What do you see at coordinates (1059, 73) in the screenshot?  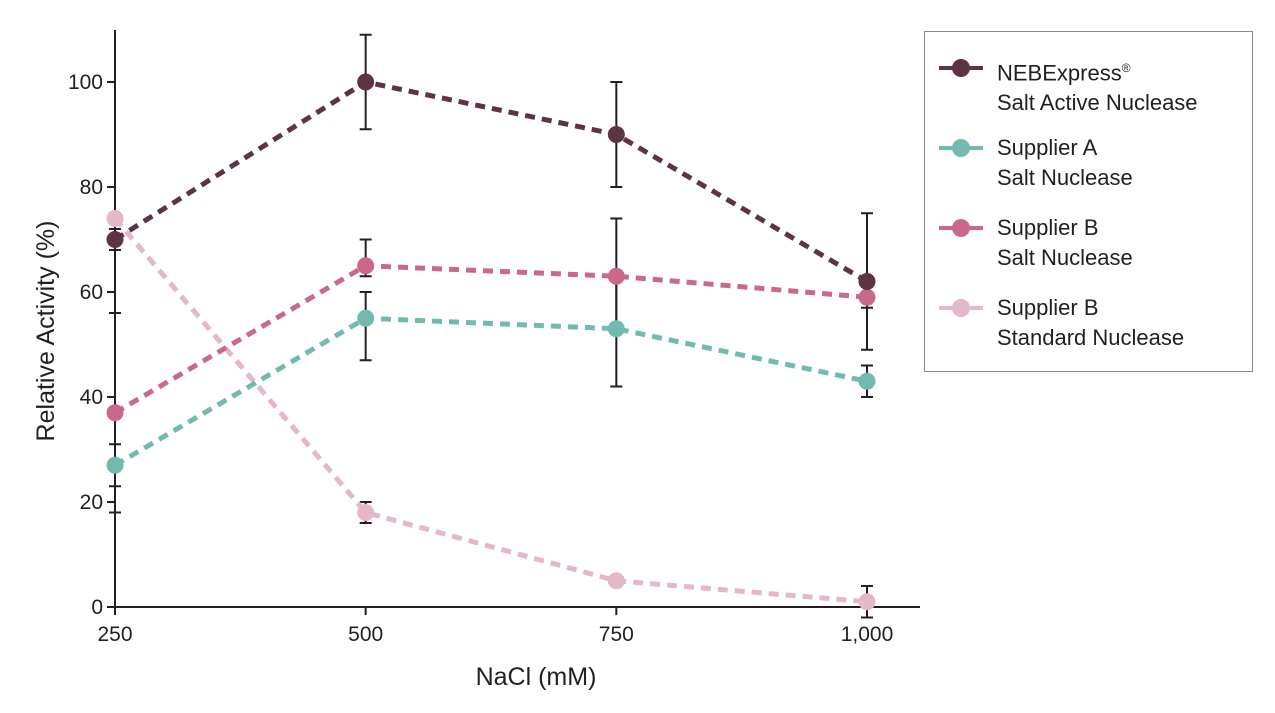 I see `legend-label-line1: NEBExpress` at bounding box center [1059, 73].